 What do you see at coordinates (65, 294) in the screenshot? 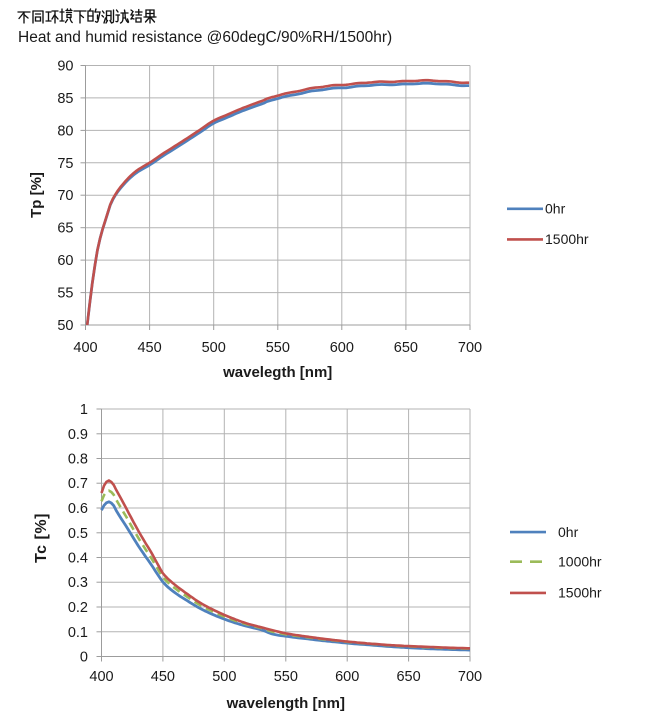
I see `svg-text: 55` at bounding box center [65, 294].